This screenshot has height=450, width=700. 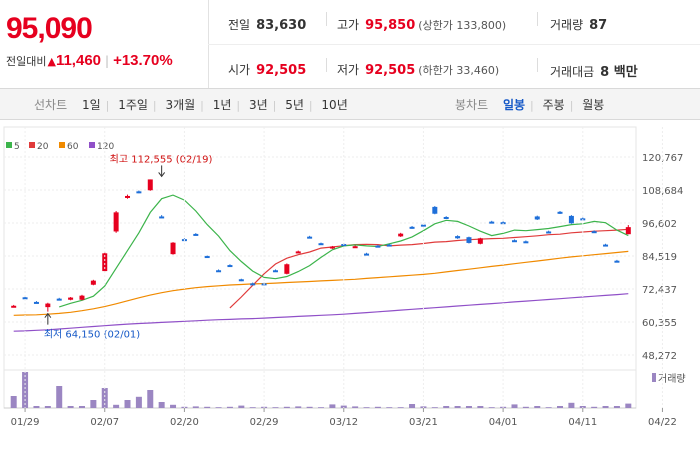 I want to click on candle-chart-tabs: 봉차트 일봉 | 주봉 | 월봉, so click(x=530, y=105).